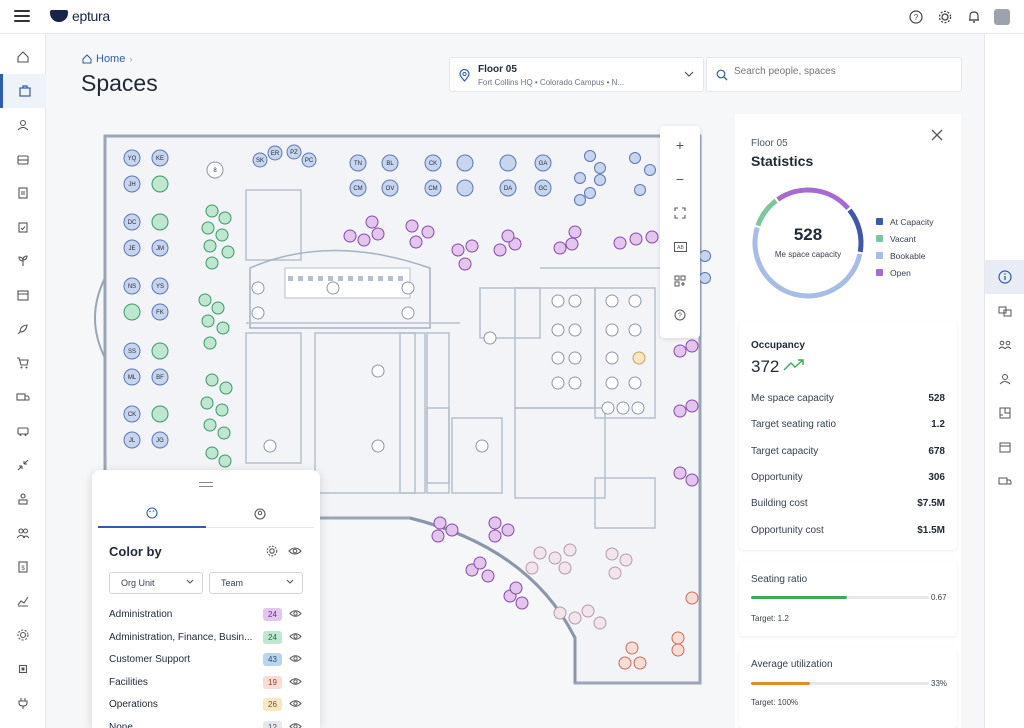 This screenshot has height=728, width=1024. What do you see at coordinates (848, 400) in the screenshot?
I see `metric-row: Me space capacity 528` at bounding box center [848, 400].